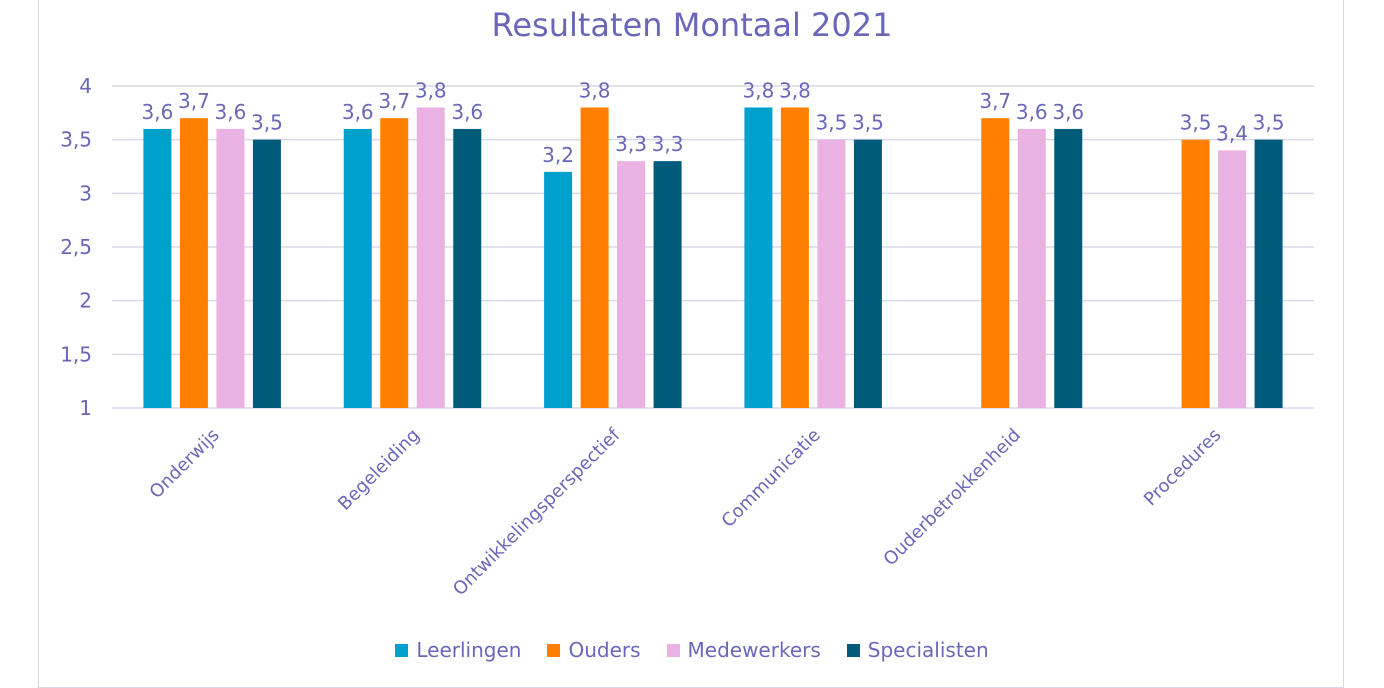 Image resolution: width=1384 pixels, height=688 pixels. I want to click on x-tick-label: Procedures, so click(1182, 467).